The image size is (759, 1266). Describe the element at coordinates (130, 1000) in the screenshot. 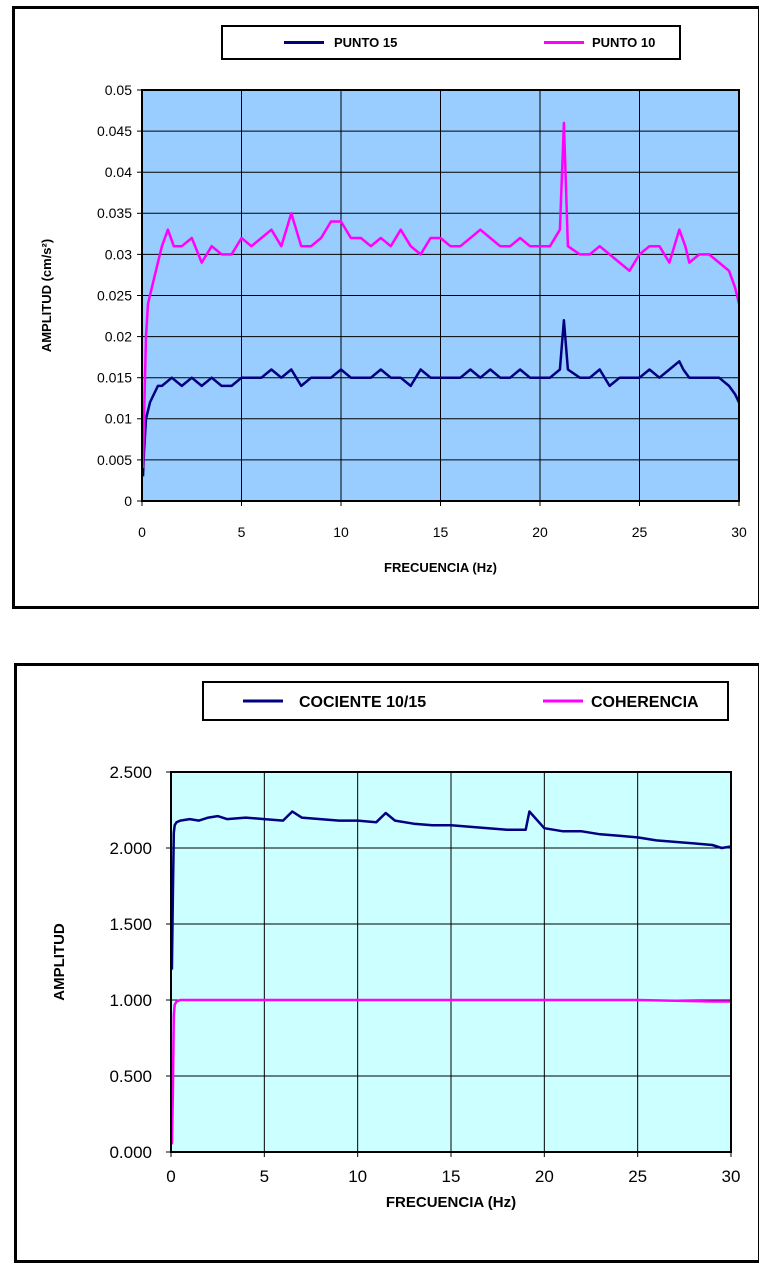

I see `y-tick-label: 1.000` at that location.